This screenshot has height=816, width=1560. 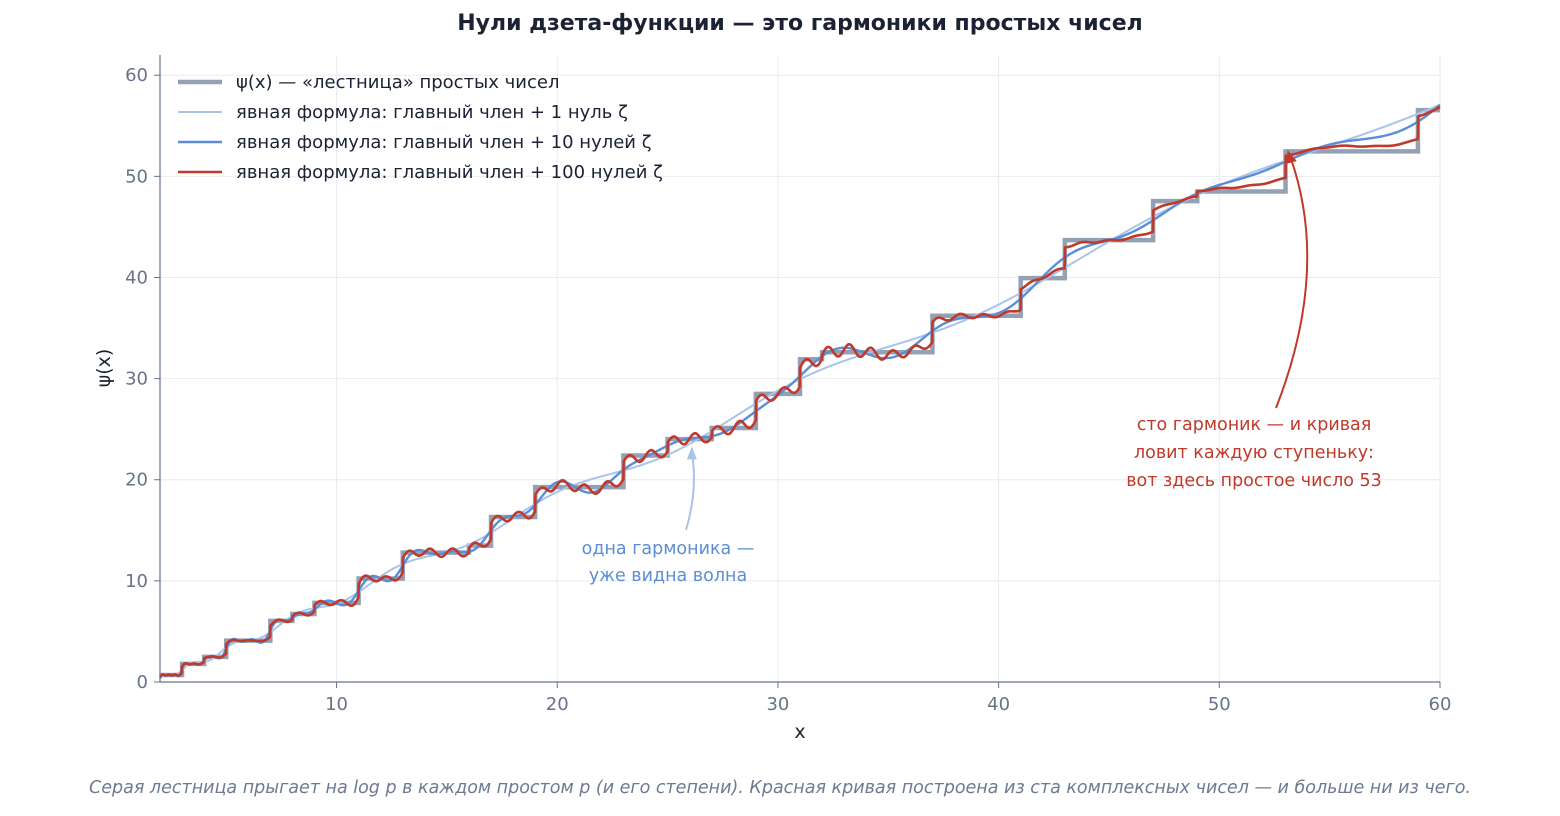 What do you see at coordinates (1440, 704) in the screenshot?
I see `x-tick-label: 60` at bounding box center [1440, 704].